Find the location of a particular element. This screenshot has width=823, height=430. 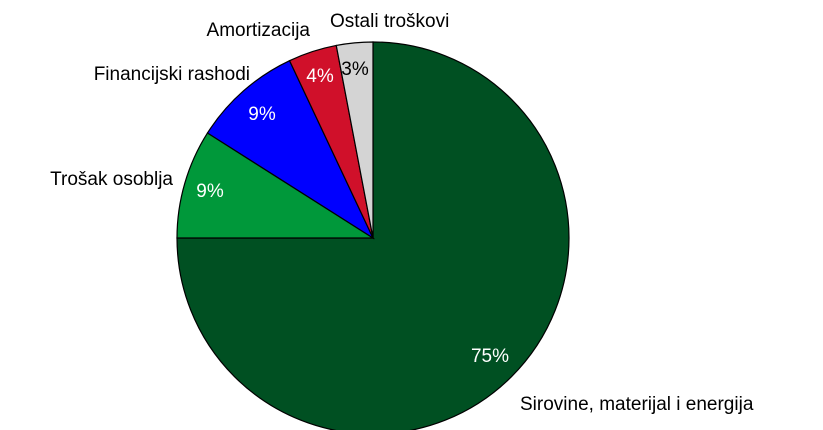

slice-category-label: Financijski rashodi is located at coordinates (172, 74).